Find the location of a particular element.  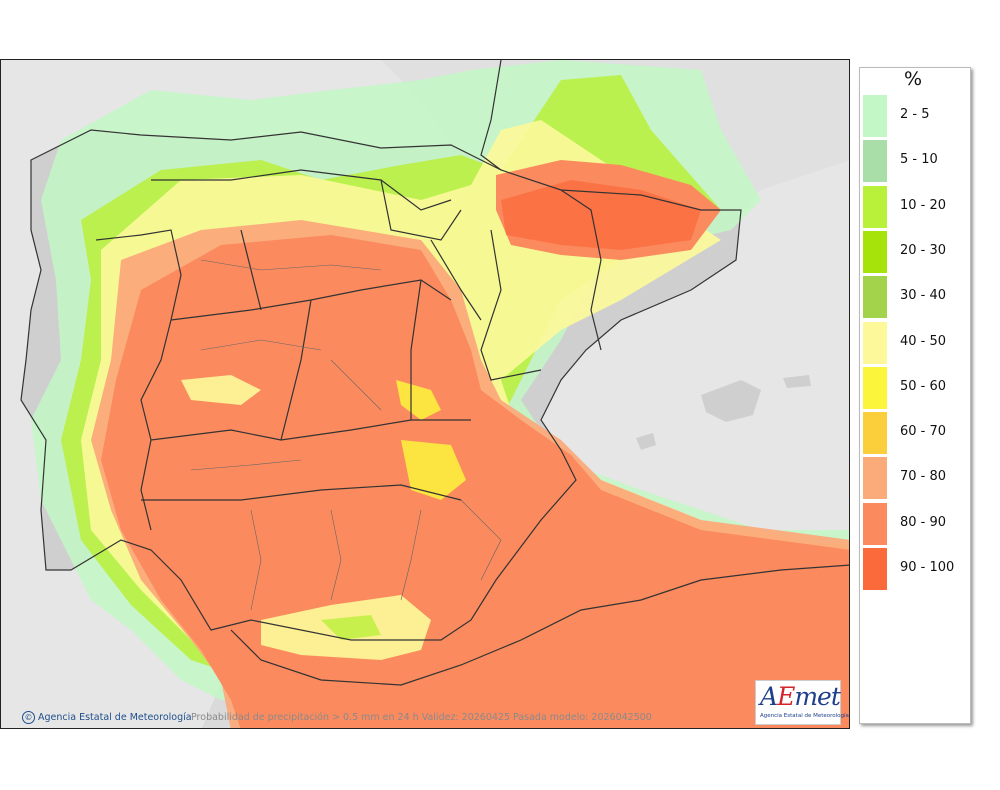

legend-label: 2 - 5 is located at coordinates (915, 114).